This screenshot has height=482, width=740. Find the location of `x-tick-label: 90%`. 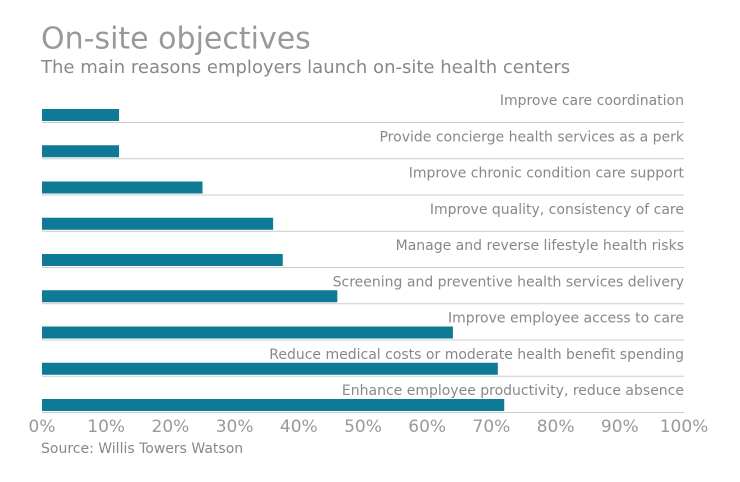

x-tick-label: 90% is located at coordinates (620, 427).